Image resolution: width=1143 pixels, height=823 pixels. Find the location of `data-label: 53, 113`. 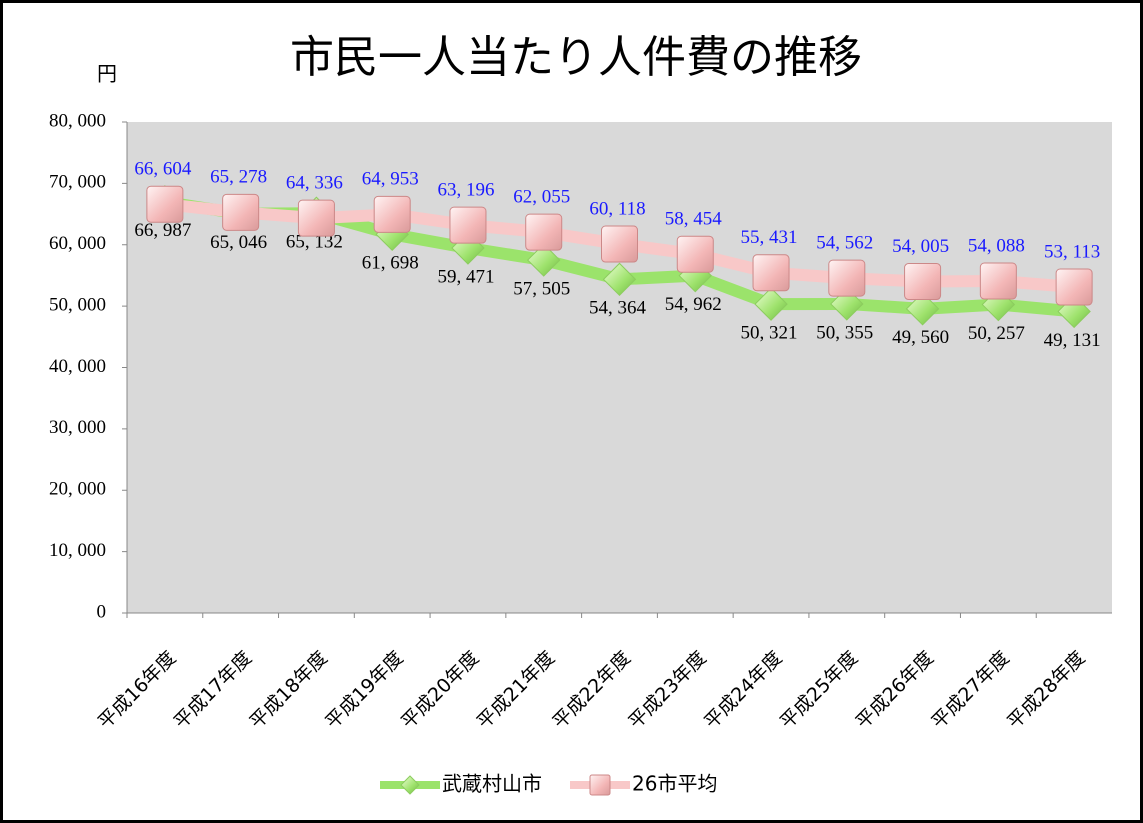

data-label: 53, 113 is located at coordinates (1072, 251).